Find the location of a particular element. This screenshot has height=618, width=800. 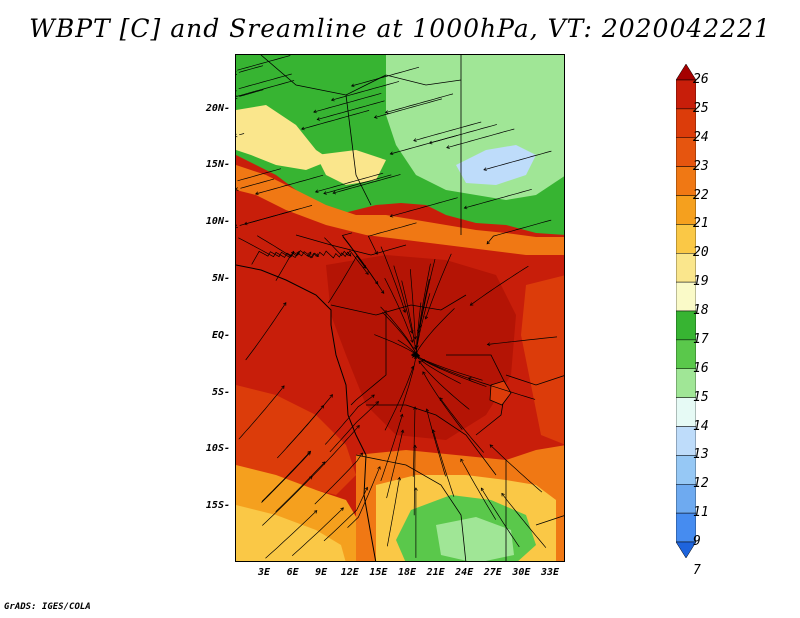

colorbar-label-13: 13 is located at coordinates (701, 455).